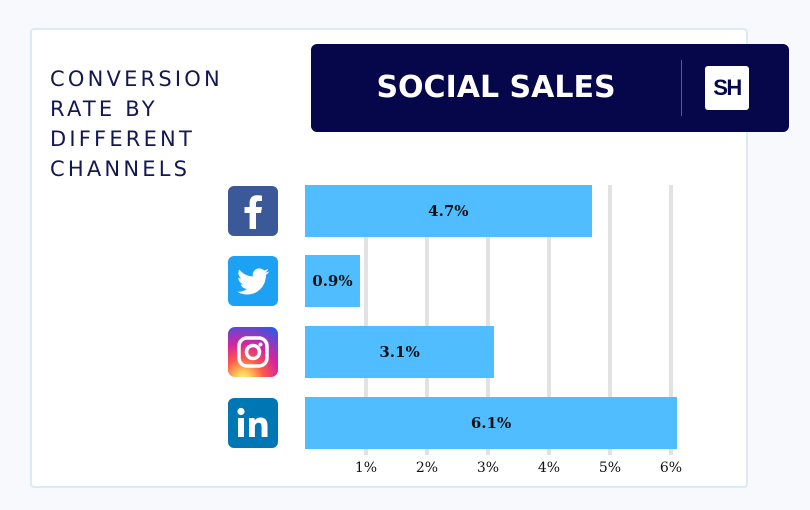 Image resolution: width=810 pixels, height=510 pixels. I want to click on bar-linkedin, so click(491, 423).